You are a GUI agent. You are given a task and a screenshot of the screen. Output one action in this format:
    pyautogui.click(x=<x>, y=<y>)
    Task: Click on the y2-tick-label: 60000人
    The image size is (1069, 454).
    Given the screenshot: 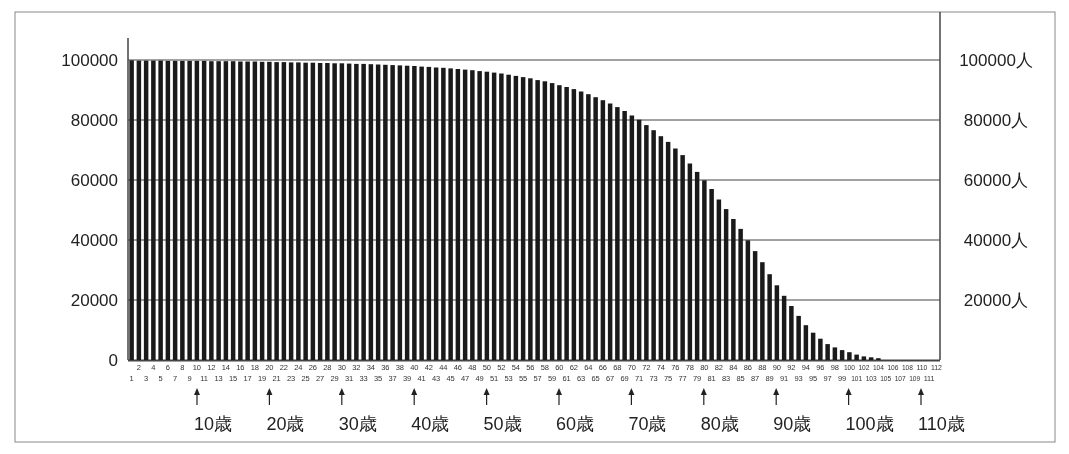 What is the action you would take?
    pyautogui.click(x=996, y=180)
    